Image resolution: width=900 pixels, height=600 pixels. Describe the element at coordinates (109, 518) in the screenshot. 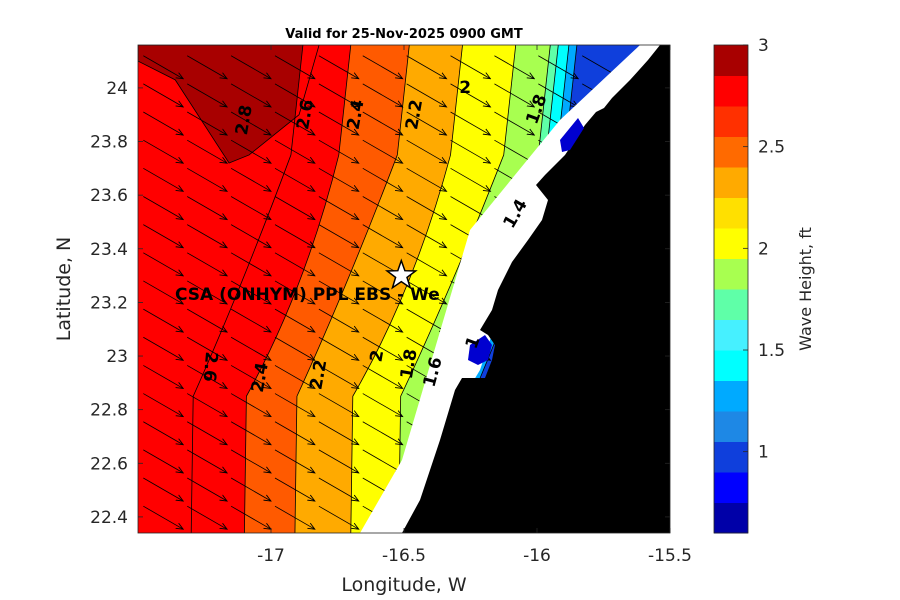

I see `y-tick-label: 22.4` at that location.